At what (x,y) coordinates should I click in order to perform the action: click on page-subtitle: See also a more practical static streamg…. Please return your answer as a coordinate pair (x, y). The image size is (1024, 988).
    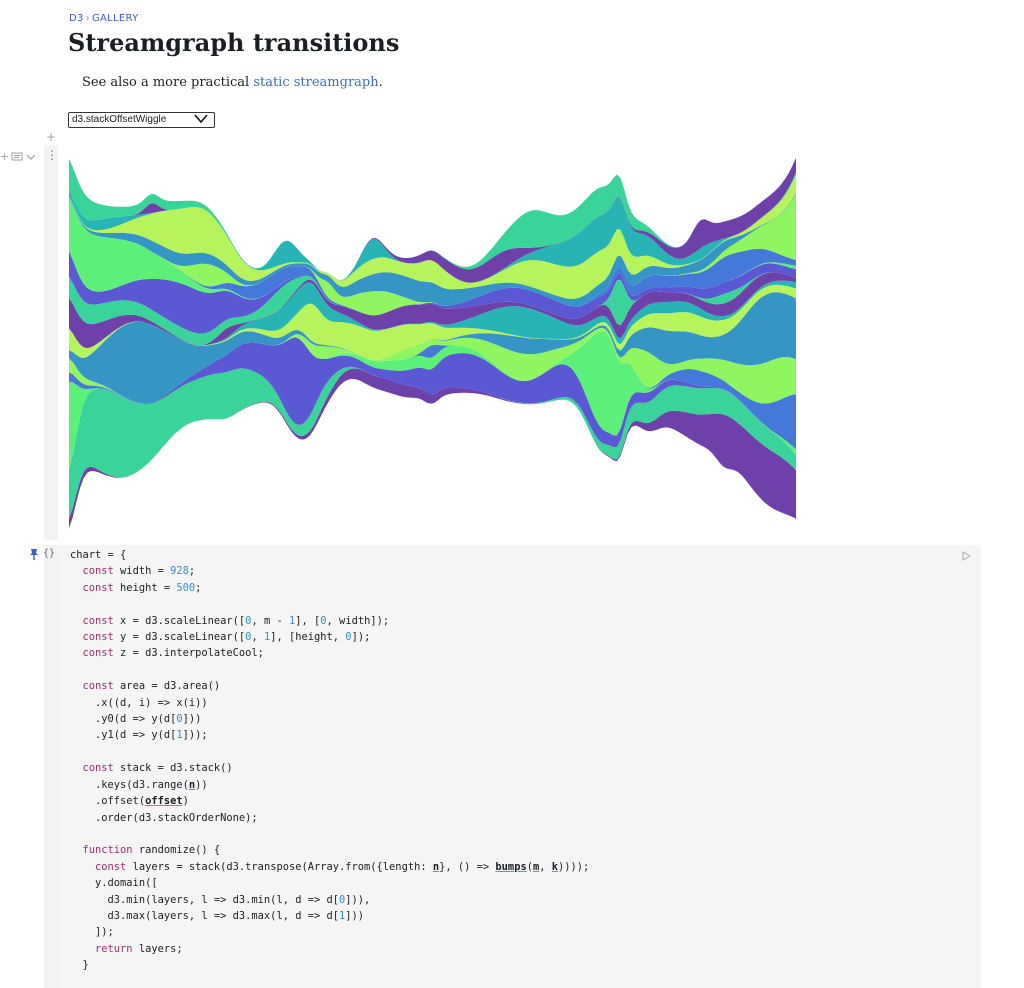
    Looking at the image, I should click on (232, 82).